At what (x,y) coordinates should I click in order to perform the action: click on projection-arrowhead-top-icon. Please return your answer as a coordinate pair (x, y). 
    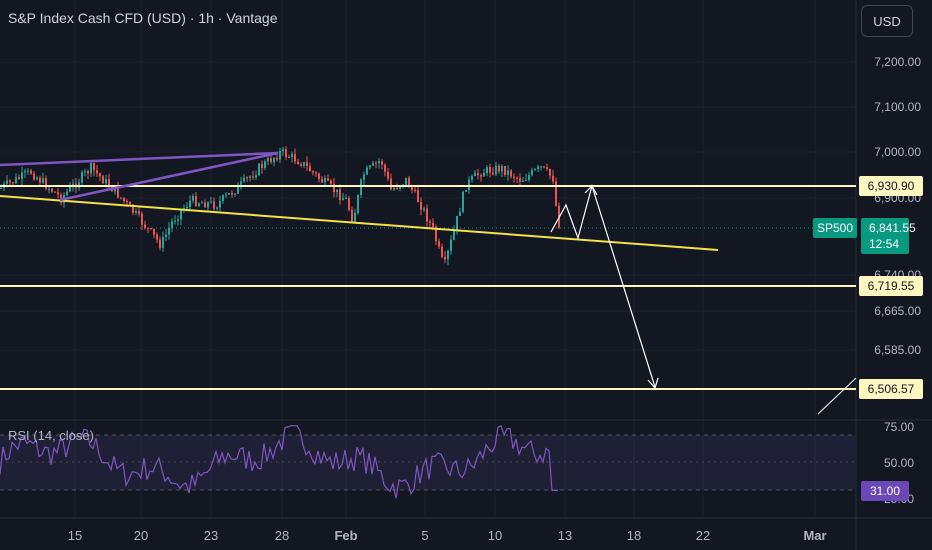
    Looking at the image, I should click on (591, 190).